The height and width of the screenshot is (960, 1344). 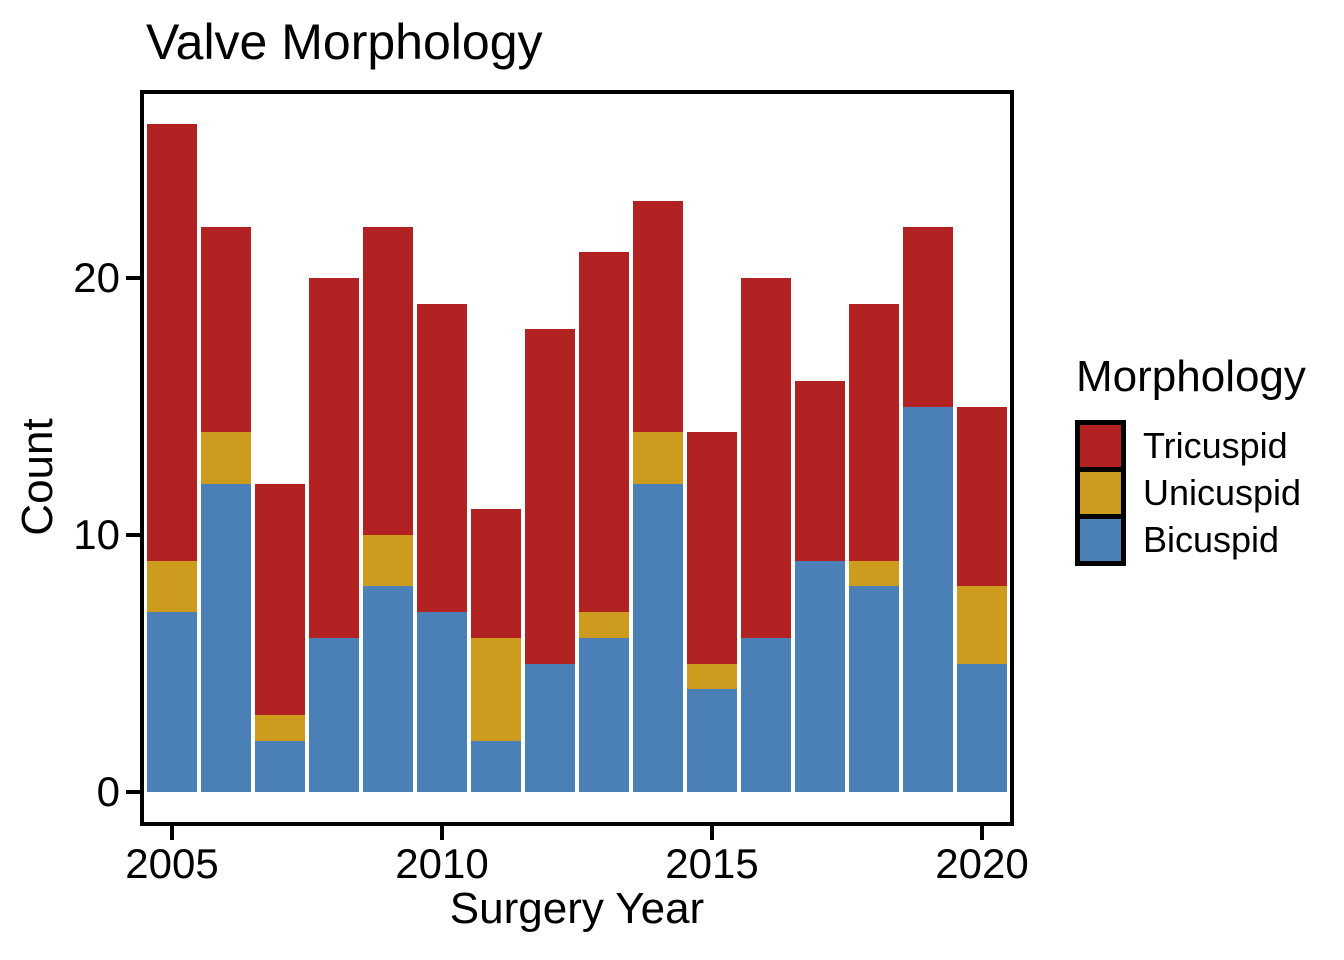 I want to click on legend-rows: Tricuspid Unicuspid Bicuspid, so click(x=1205, y=492).